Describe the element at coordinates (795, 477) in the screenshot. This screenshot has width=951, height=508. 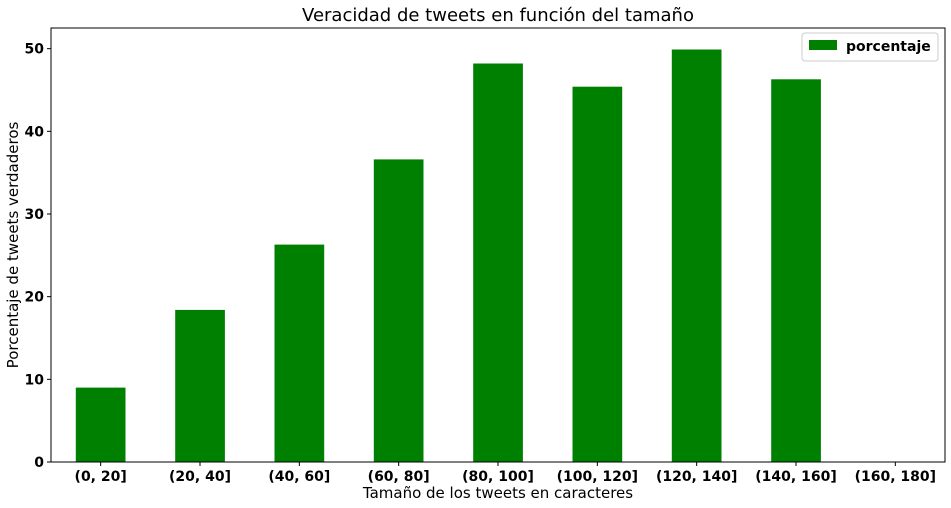
I see `x-tick-label: (140, 160]` at that location.